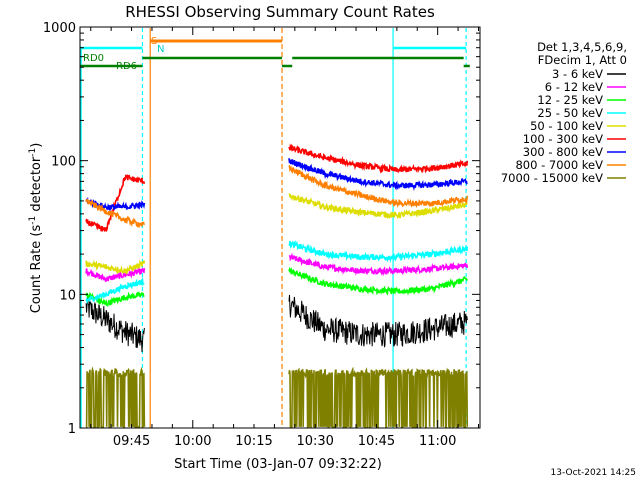 Image resolution: width=640 pixels, height=480 pixels. What do you see at coordinates (376, 441) in the screenshot?
I see `x-tick-label: 10:45` at bounding box center [376, 441].